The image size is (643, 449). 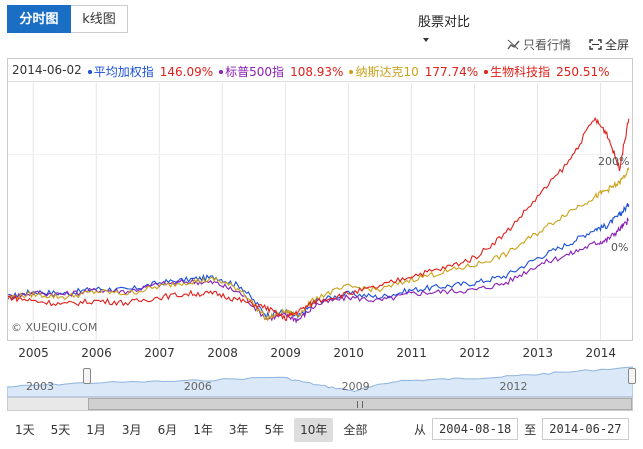 I want to click on to-date-input: 2014-06-27, so click(x=585, y=429).